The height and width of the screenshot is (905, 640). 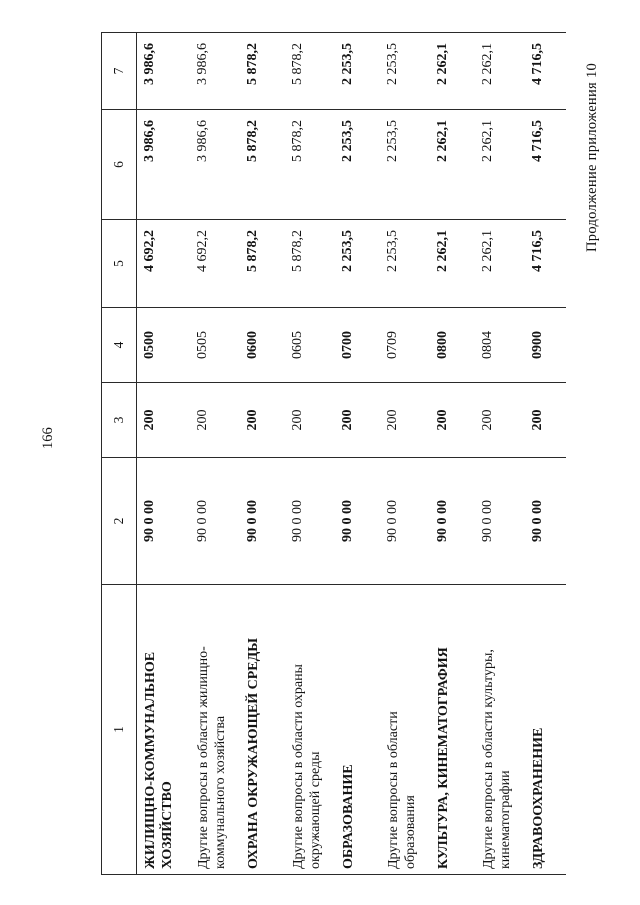 I want to click on header-cell-3: 3, so click(x=119, y=420).